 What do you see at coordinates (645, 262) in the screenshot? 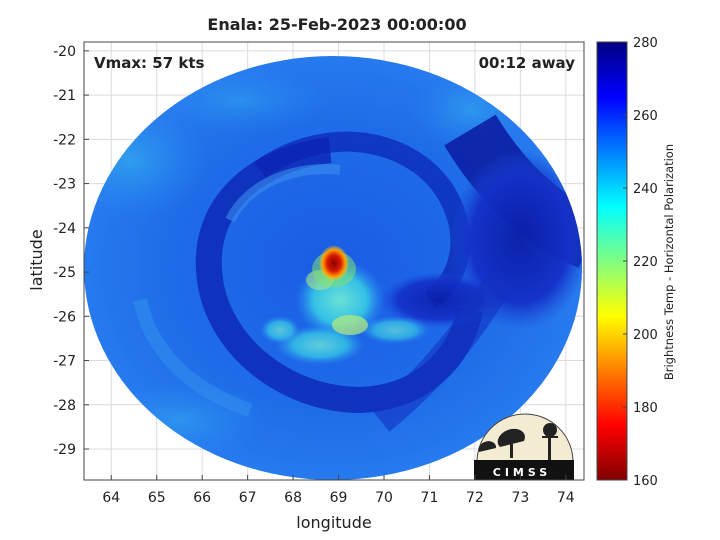
I see `colorbar-tick-label: 220` at bounding box center [645, 262].